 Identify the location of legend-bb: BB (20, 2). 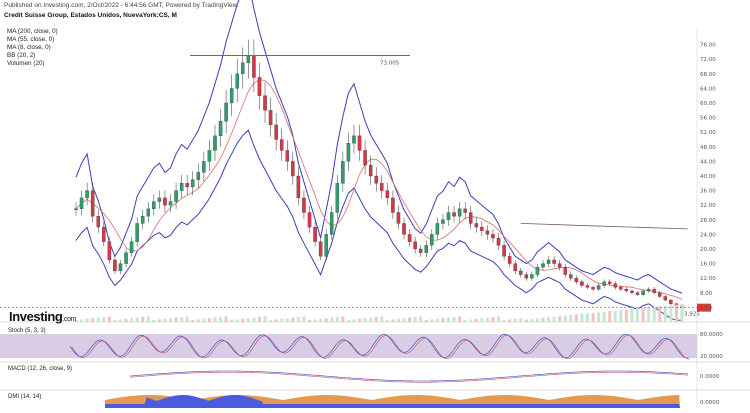
(21, 55).